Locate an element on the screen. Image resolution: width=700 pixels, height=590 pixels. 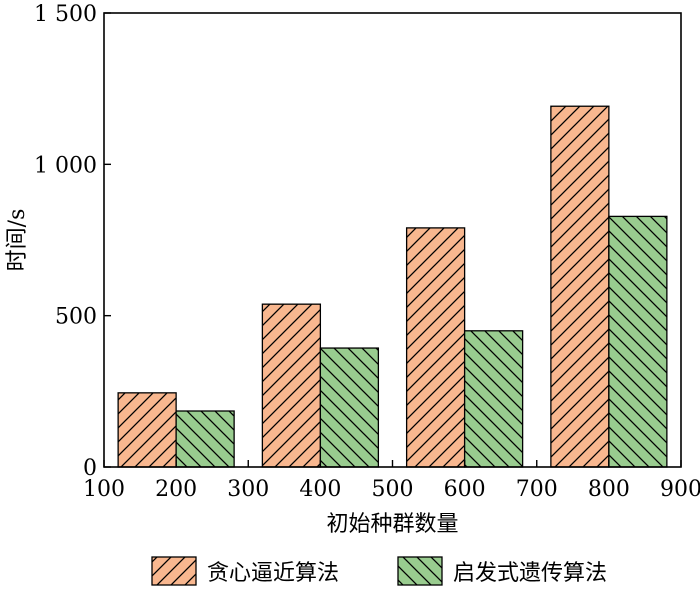
y-axis-title: 时间/s is located at coordinates (17, 240).